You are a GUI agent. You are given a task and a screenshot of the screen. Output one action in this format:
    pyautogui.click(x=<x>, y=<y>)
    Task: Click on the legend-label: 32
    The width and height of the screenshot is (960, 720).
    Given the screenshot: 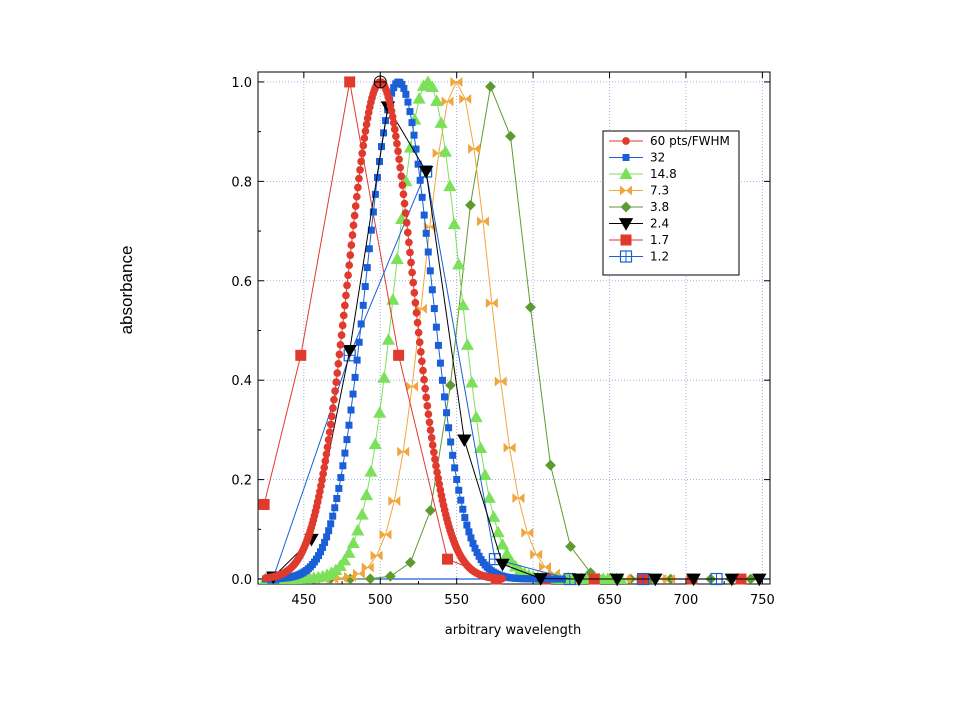 What is the action you would take?
    pyautogui.click(x=657, y=158)
    